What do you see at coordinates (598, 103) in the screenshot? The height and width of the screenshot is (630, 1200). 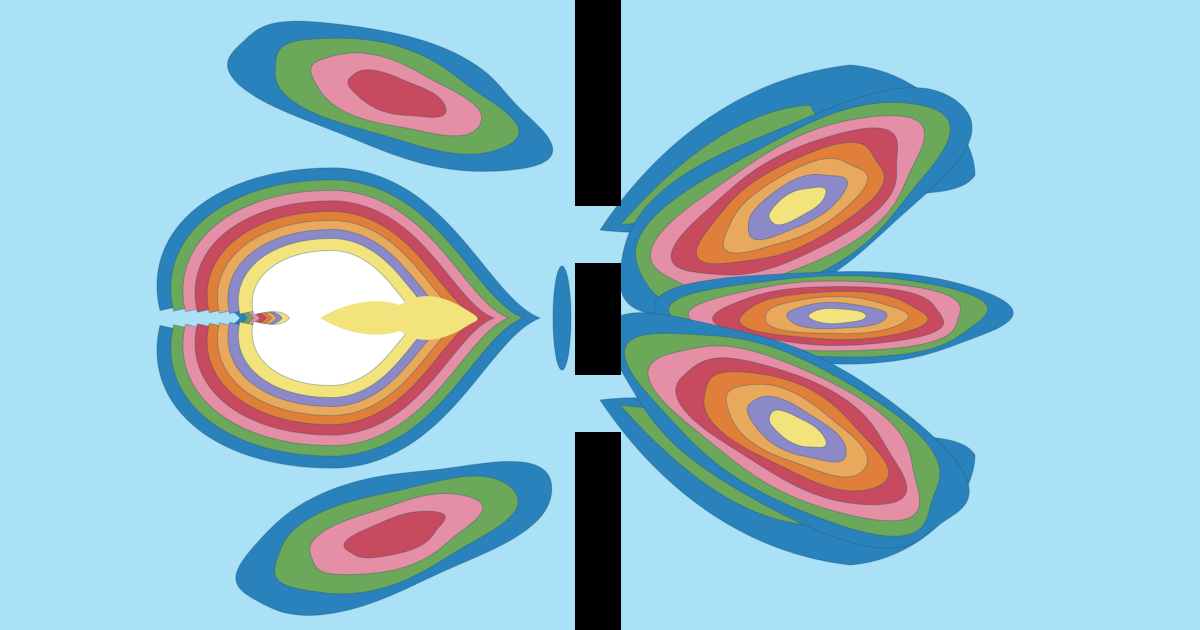 I see `barrier-top` at bounding box center [598, 103].